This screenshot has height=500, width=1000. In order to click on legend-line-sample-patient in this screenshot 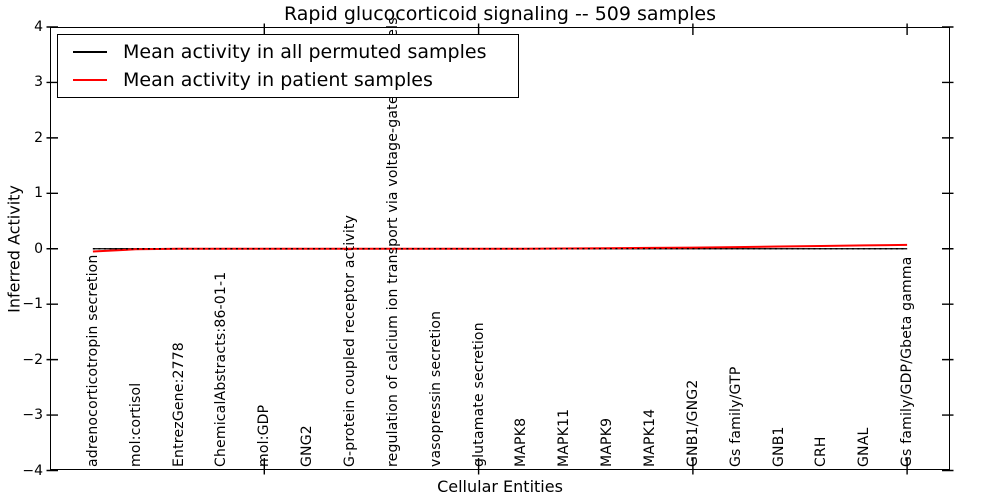, I will do `click(90, 80)`.